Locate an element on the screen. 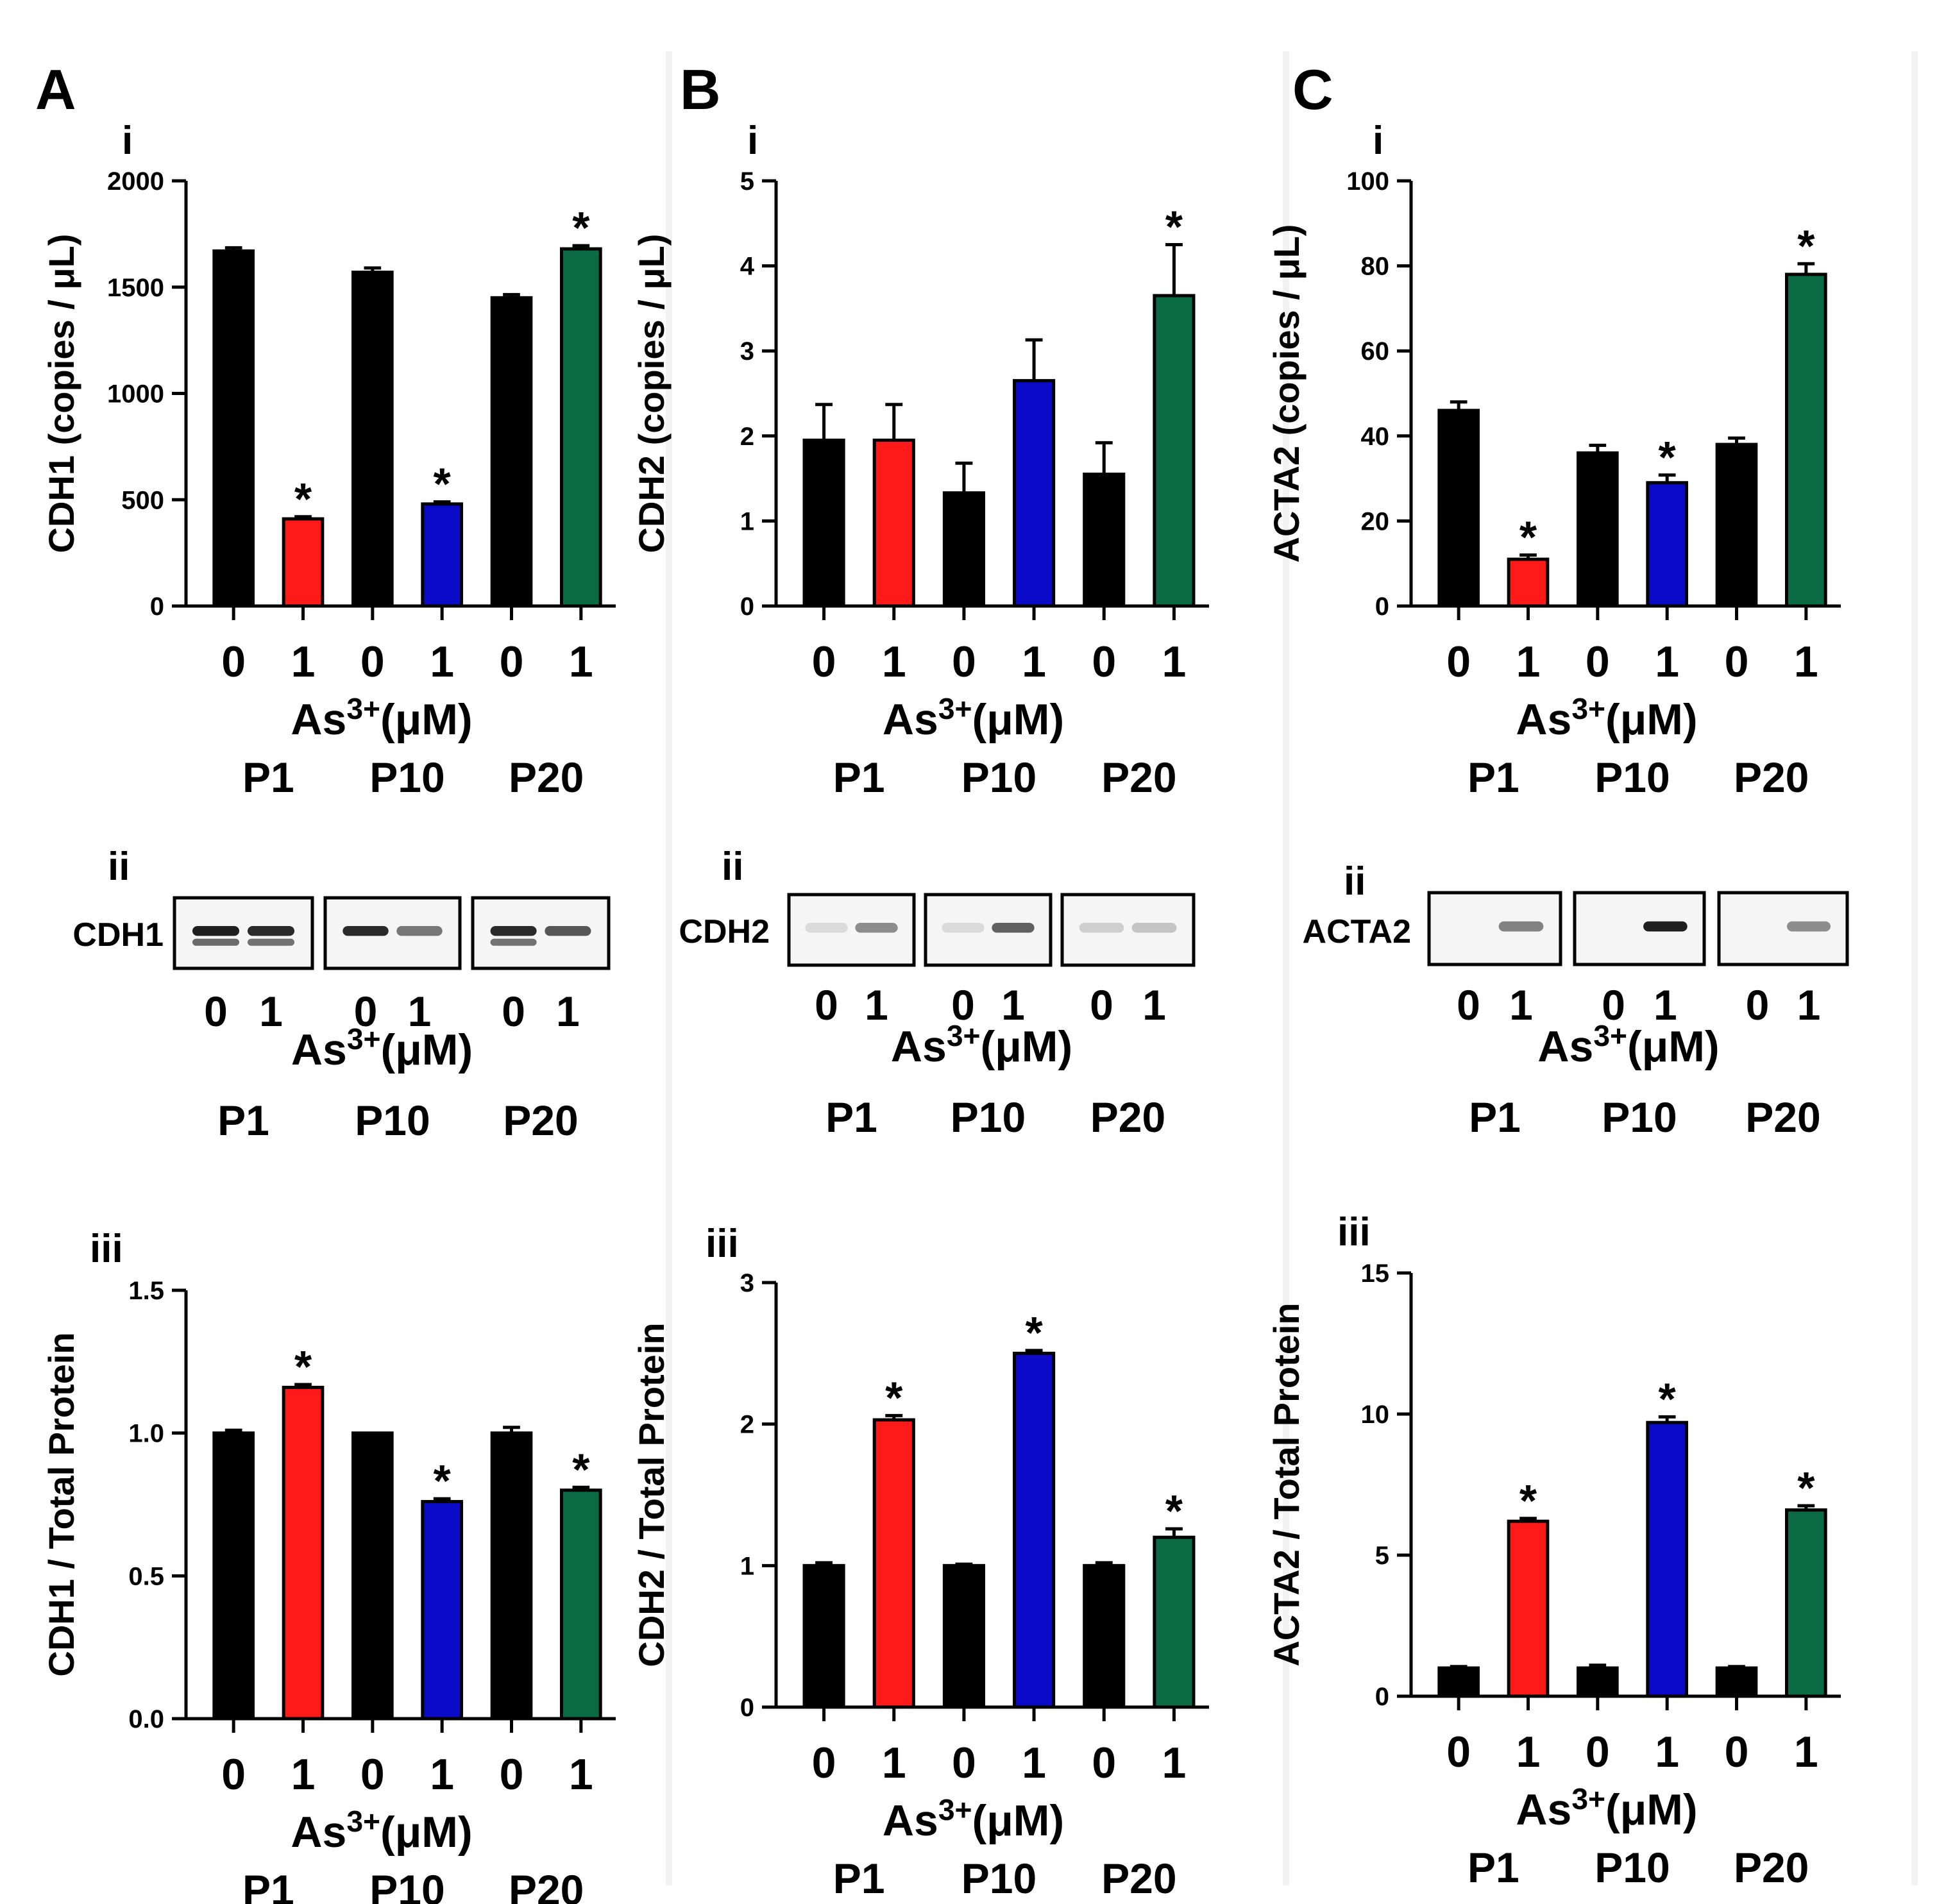  blot-protein-label: ACTA2 is located at coordinates (1357, 931).